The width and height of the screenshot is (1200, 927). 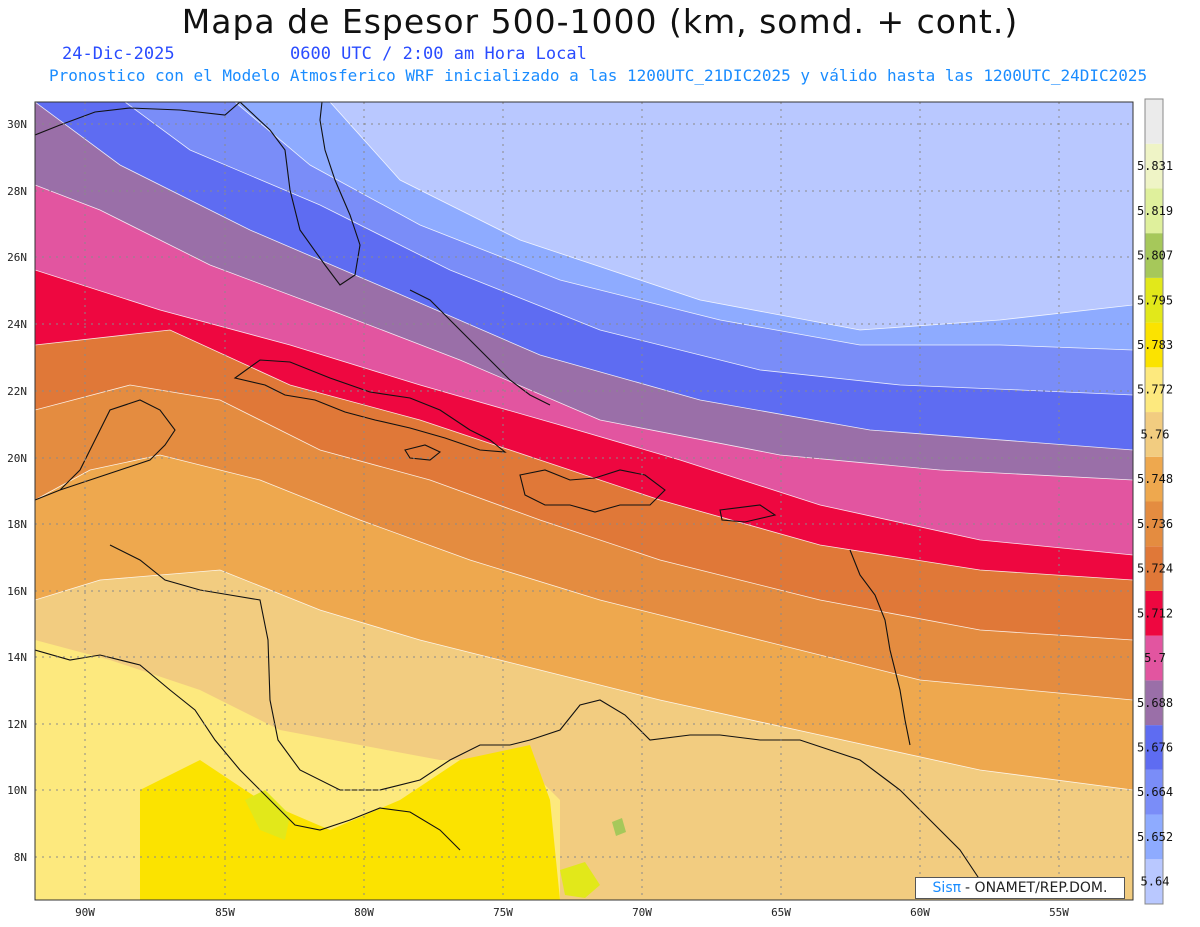 What do you see at coordinates (248, 750) in the screenshot?
I see `central-america-coast` at bounding box center [248, 750].